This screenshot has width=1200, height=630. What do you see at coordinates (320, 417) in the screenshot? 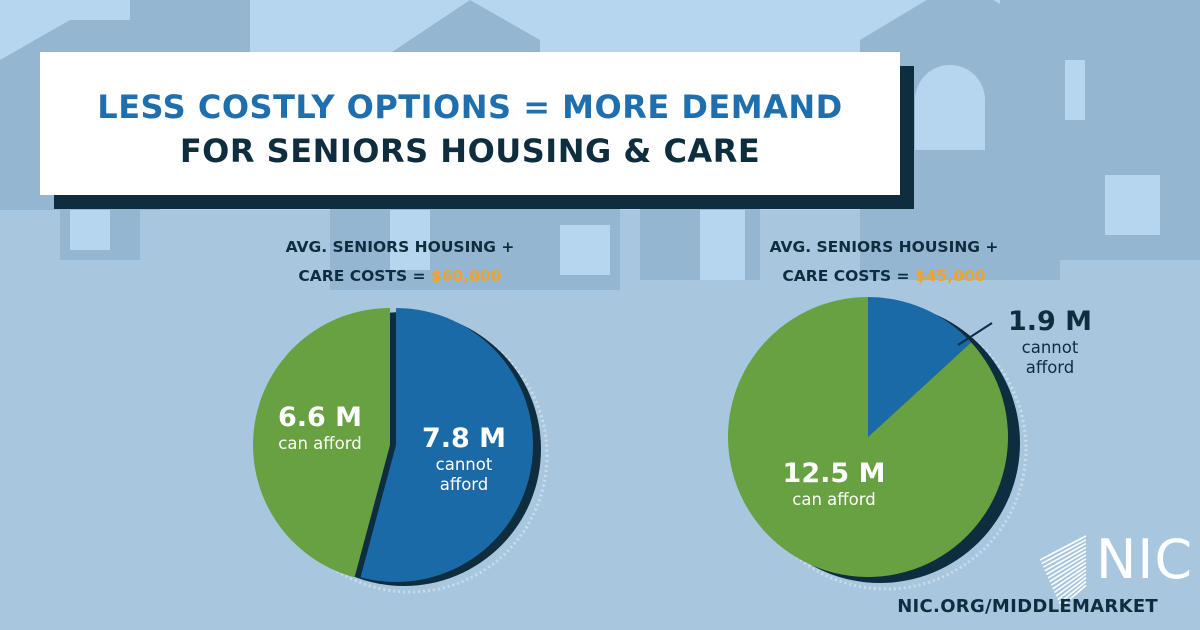
I see `slice-value: 6.6 M` at bounding box center [320, 417].